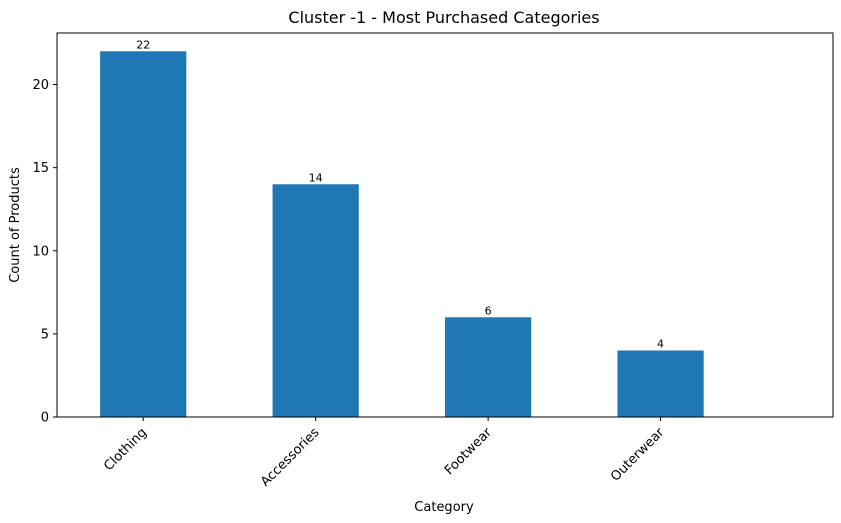 The image size is (841, 523). I want to click on bar-footwear, so click(488, 367).